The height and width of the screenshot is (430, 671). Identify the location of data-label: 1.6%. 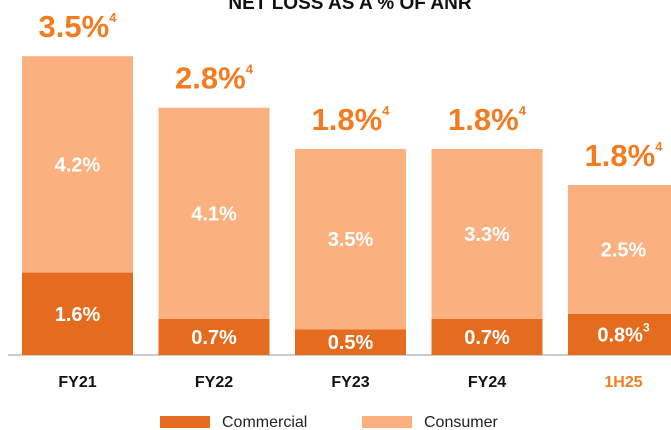
(78, 315).